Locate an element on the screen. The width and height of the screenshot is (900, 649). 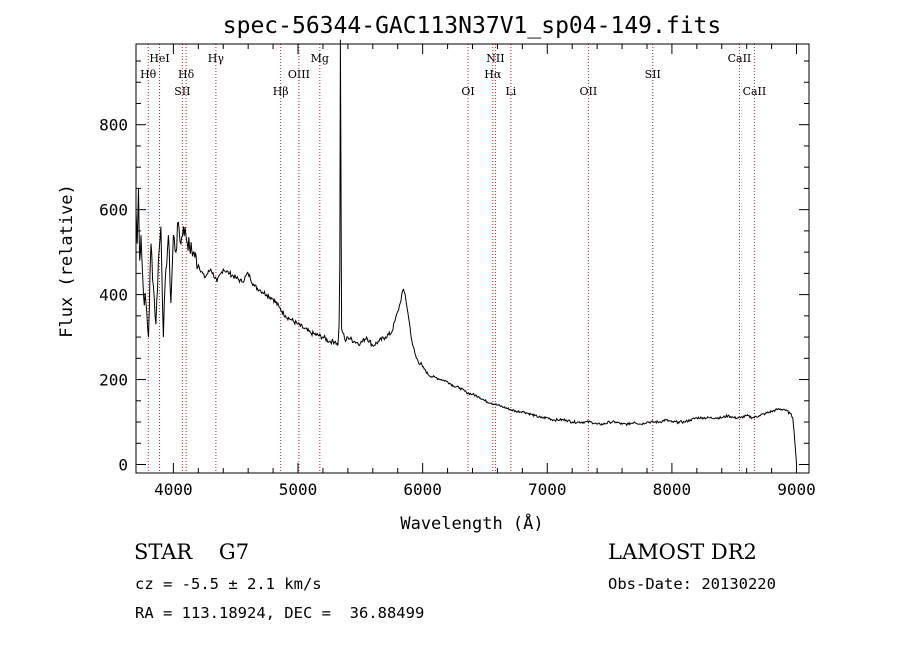
line-label-5: Hβ is located at coordinates (281, 91).